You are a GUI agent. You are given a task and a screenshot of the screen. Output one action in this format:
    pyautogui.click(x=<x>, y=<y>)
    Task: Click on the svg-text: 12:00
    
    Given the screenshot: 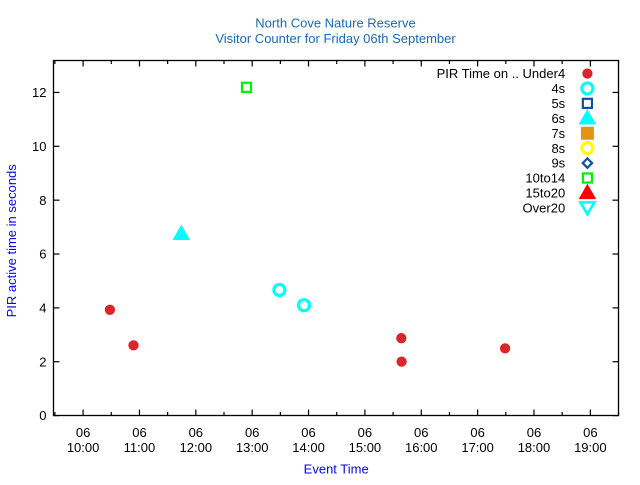 What is the action you would take?
    pyautogui.click(x=196, y=447)
    